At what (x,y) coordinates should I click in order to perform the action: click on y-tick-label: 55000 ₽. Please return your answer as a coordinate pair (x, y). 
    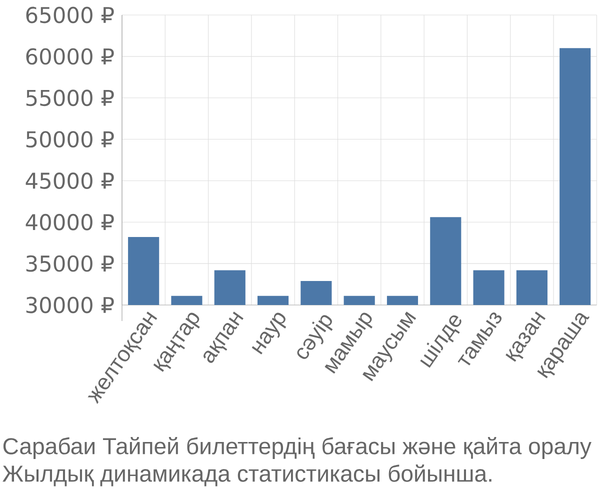
    Looking at the image, I should click on (70, 98).